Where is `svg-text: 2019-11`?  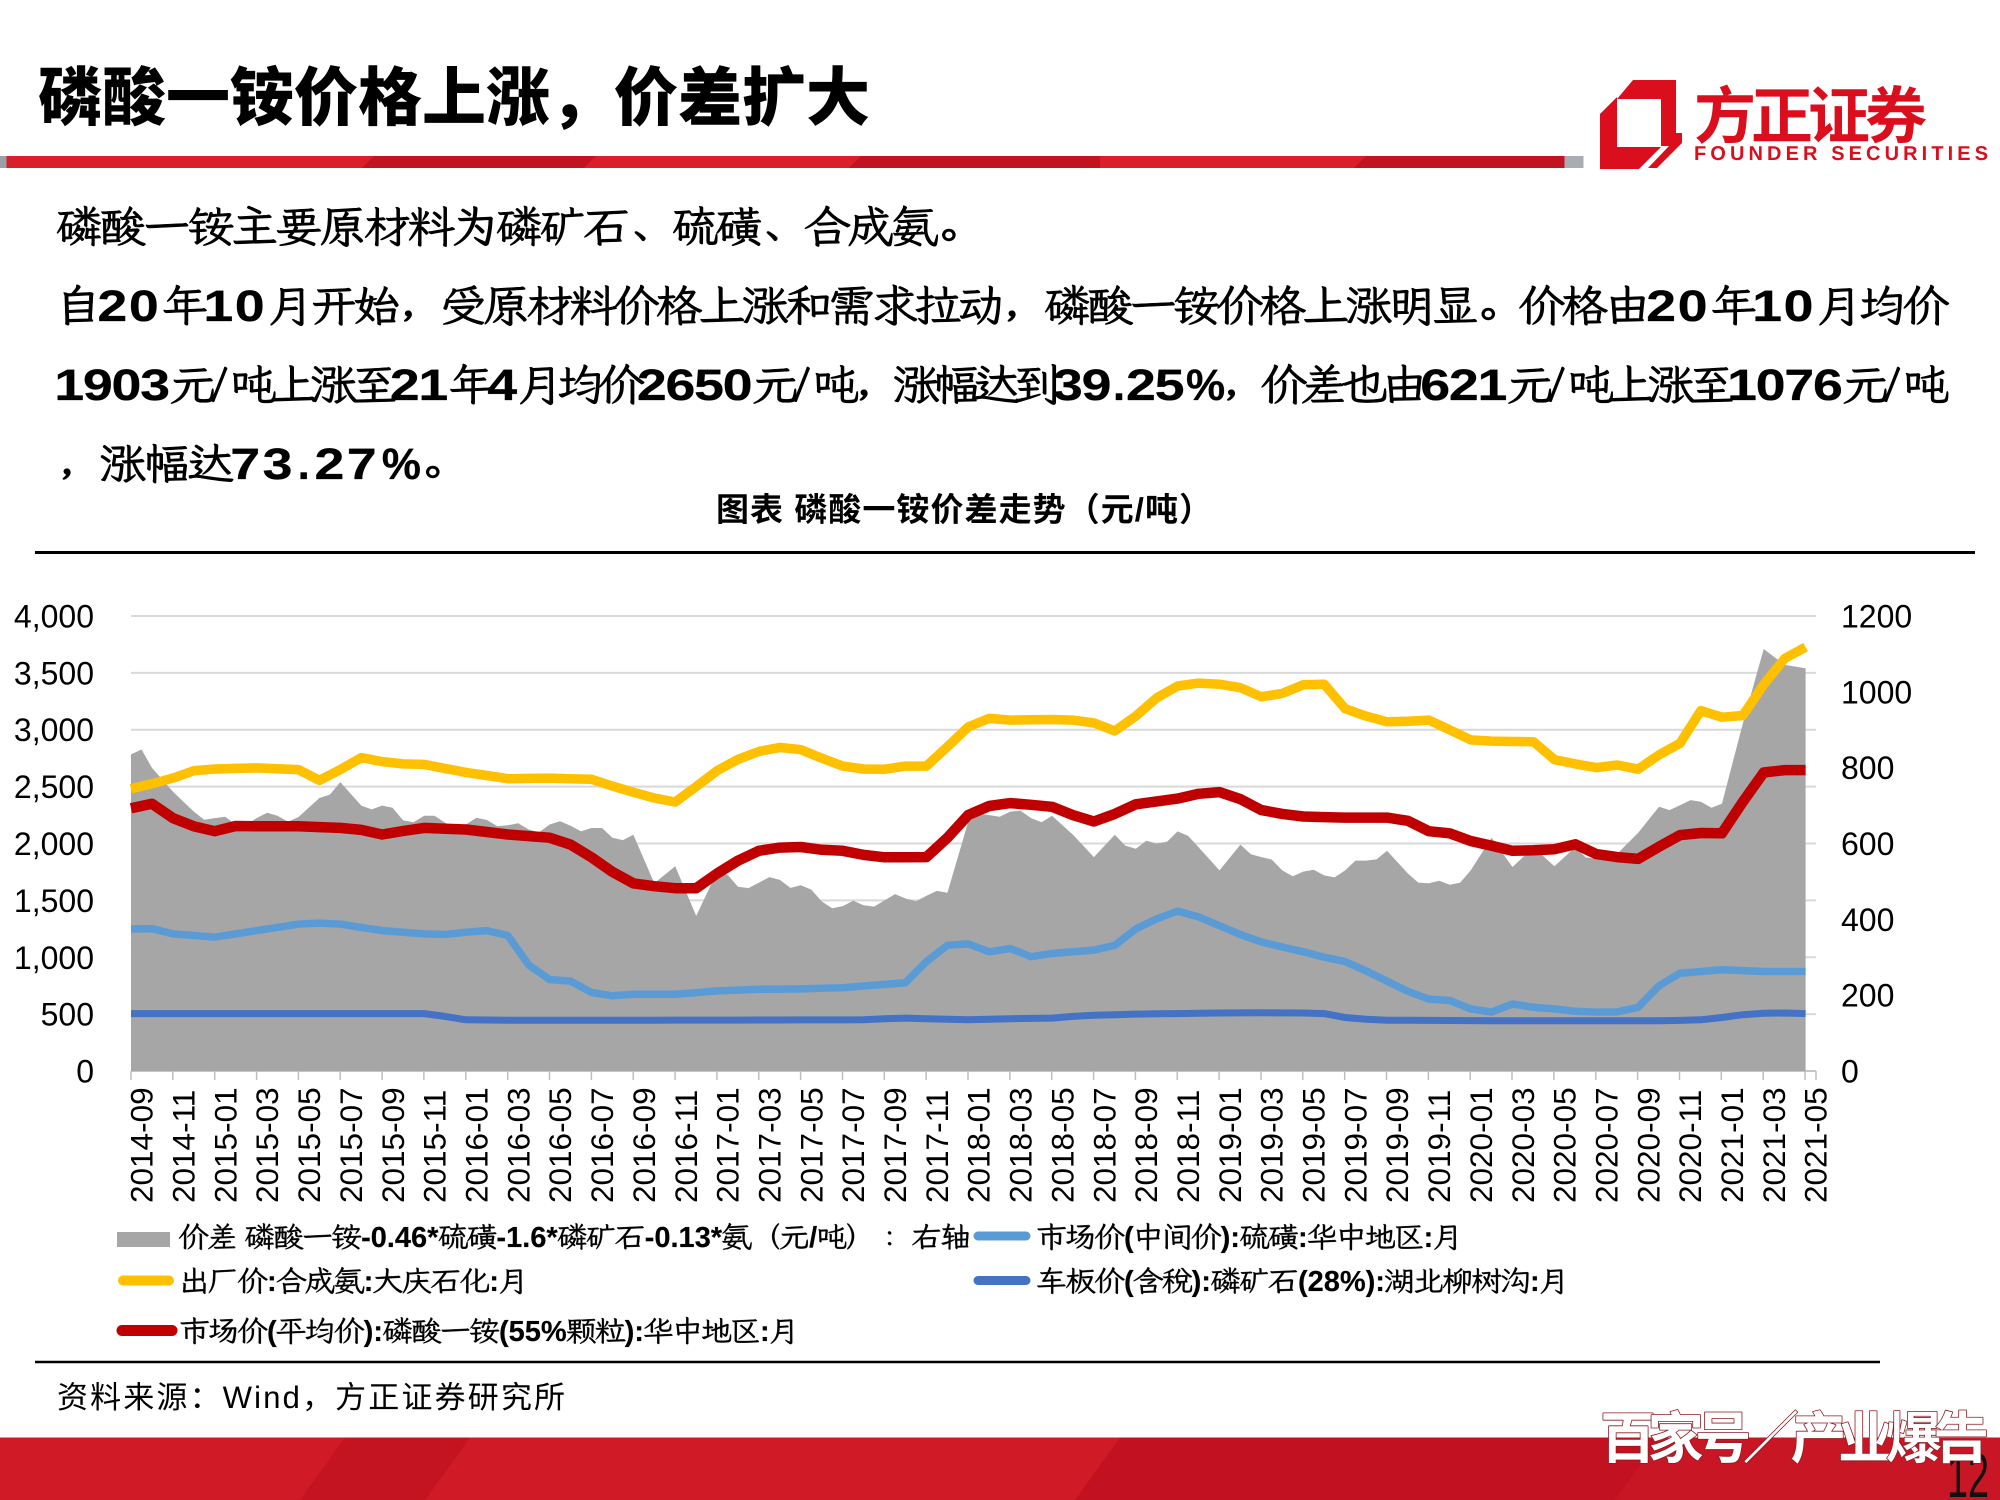 svg-text: 2019-11 is located at coordinates (1439, 1146).